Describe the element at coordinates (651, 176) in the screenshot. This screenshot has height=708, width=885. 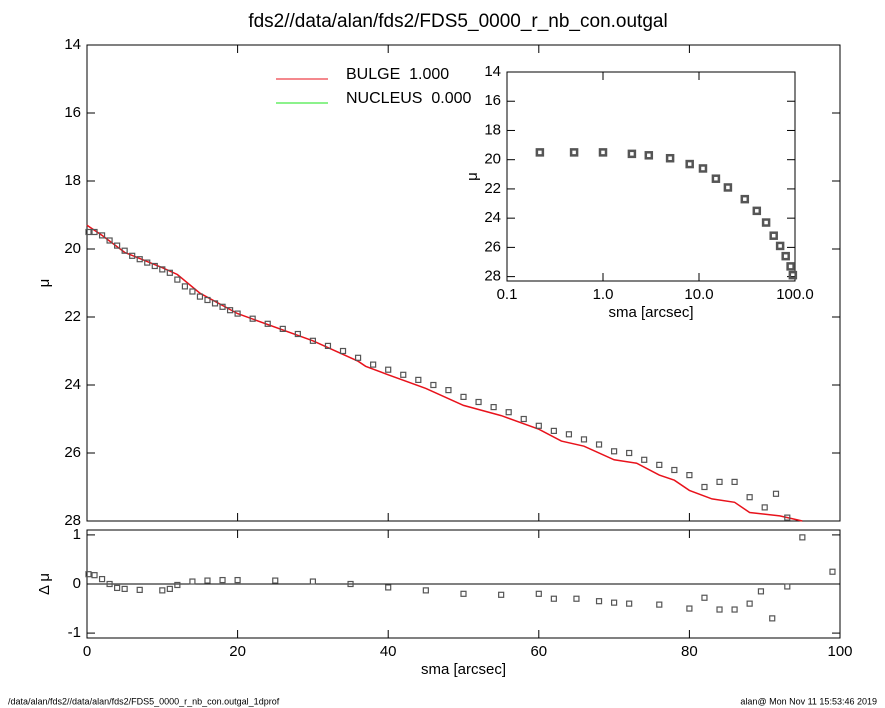
I see `inset-background` at that location.